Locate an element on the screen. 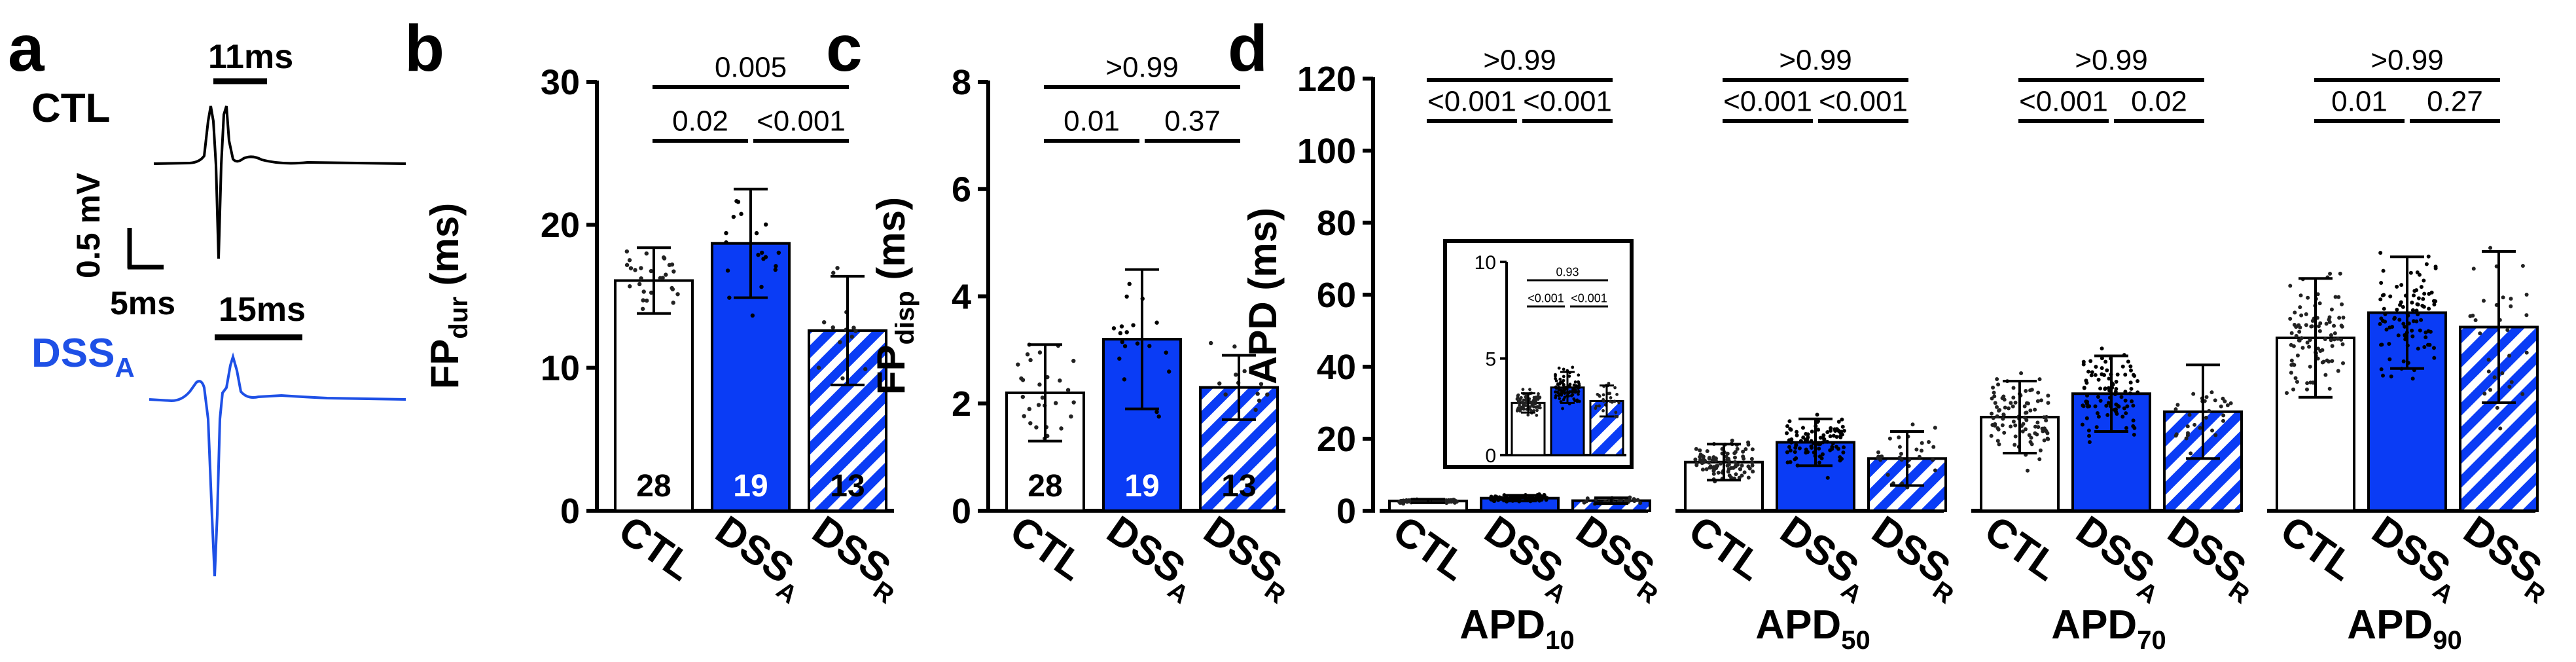  d-group-3-label-sub: 90 is located at coordinates (2447, 641).